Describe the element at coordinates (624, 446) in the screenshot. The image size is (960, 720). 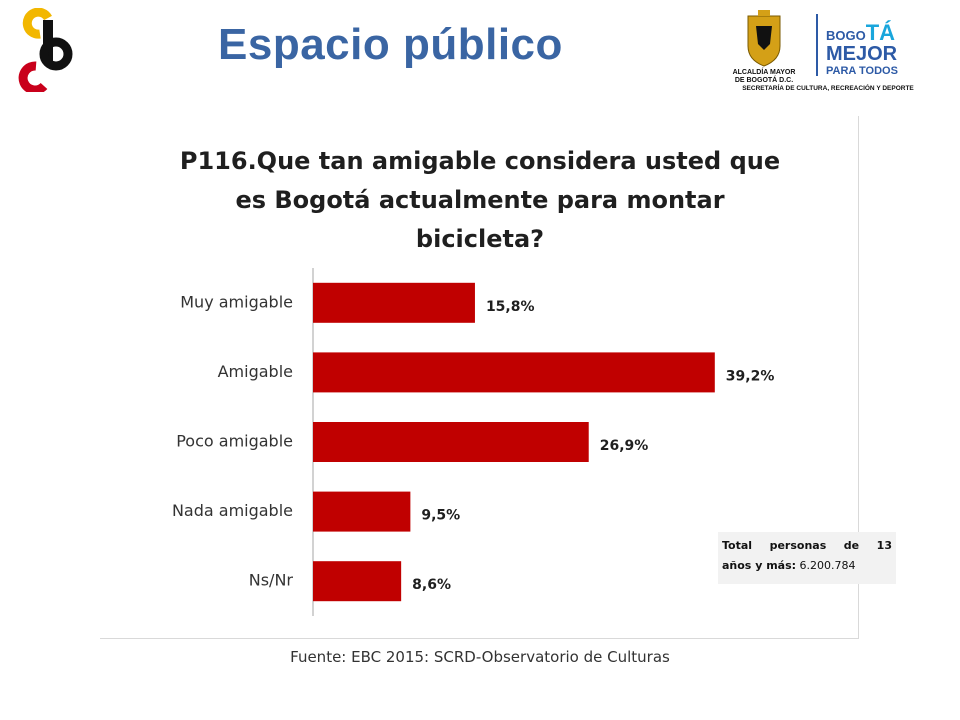
I see `data-label: 26,9%` at that location.